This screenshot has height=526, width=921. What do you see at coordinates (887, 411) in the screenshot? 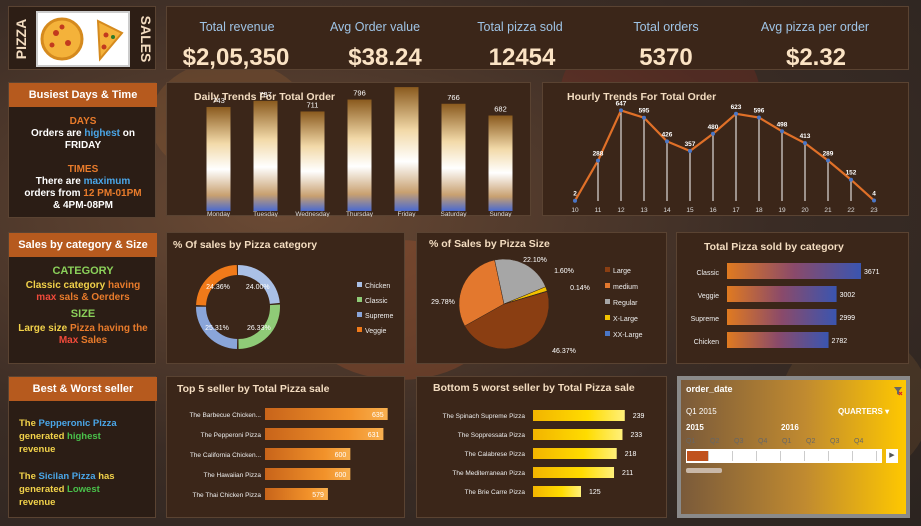
I see `level-dropdown-icon: ▾` at bounding box center [887, 411].